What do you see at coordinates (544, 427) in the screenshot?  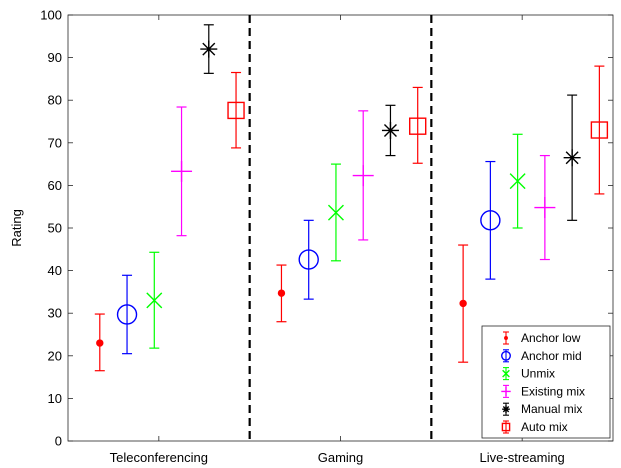 I see `legend-label: Auto mix` at bounding box center [544, 427].